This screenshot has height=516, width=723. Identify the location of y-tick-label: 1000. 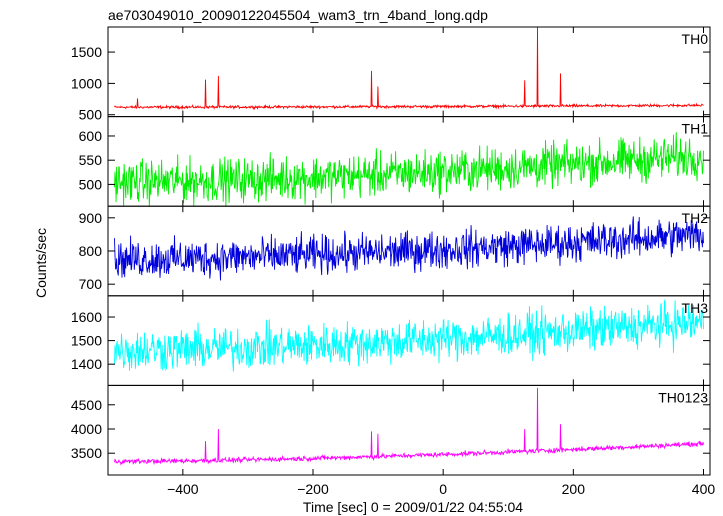
(86, 83).